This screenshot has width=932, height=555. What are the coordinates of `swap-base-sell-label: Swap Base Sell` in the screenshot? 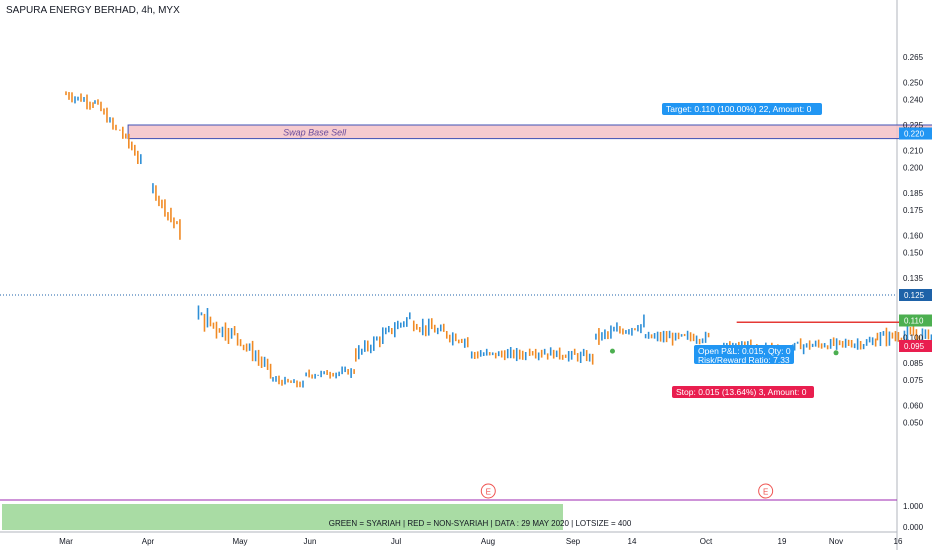 It's located at (315, 132).